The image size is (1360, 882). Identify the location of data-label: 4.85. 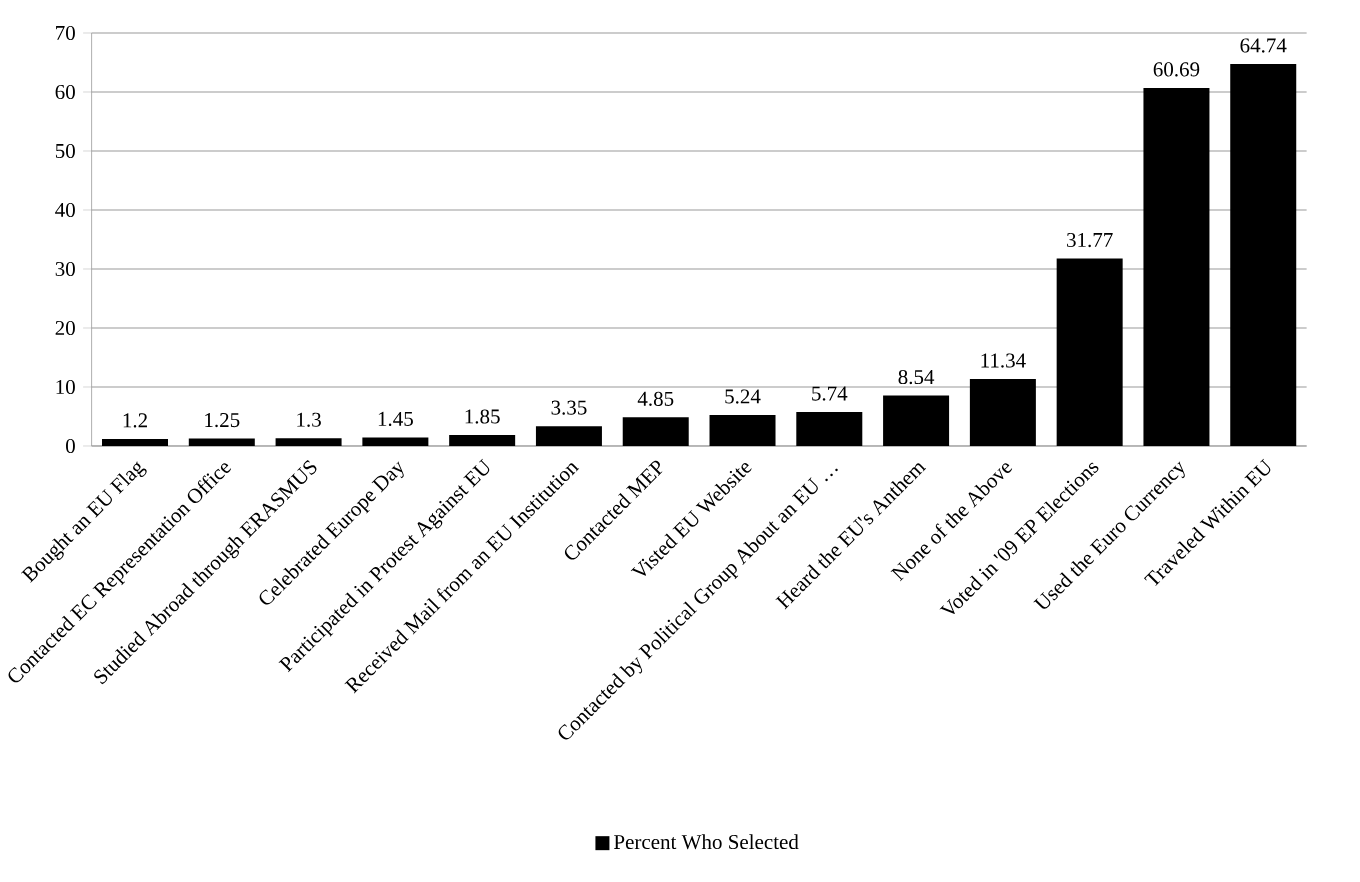
(655, 398).